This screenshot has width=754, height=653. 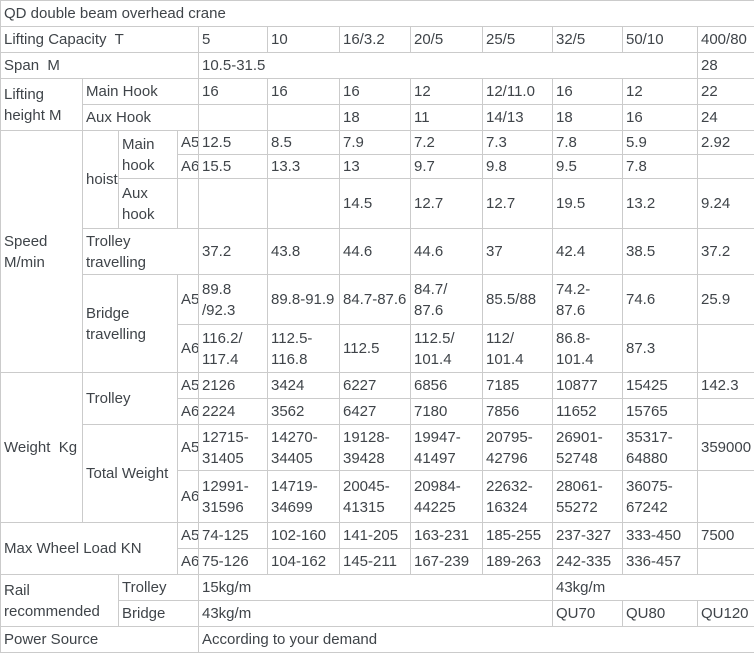 I want to click on max-wheel-load-label: Max Wheel Load KN, so click(x=89, y=549).